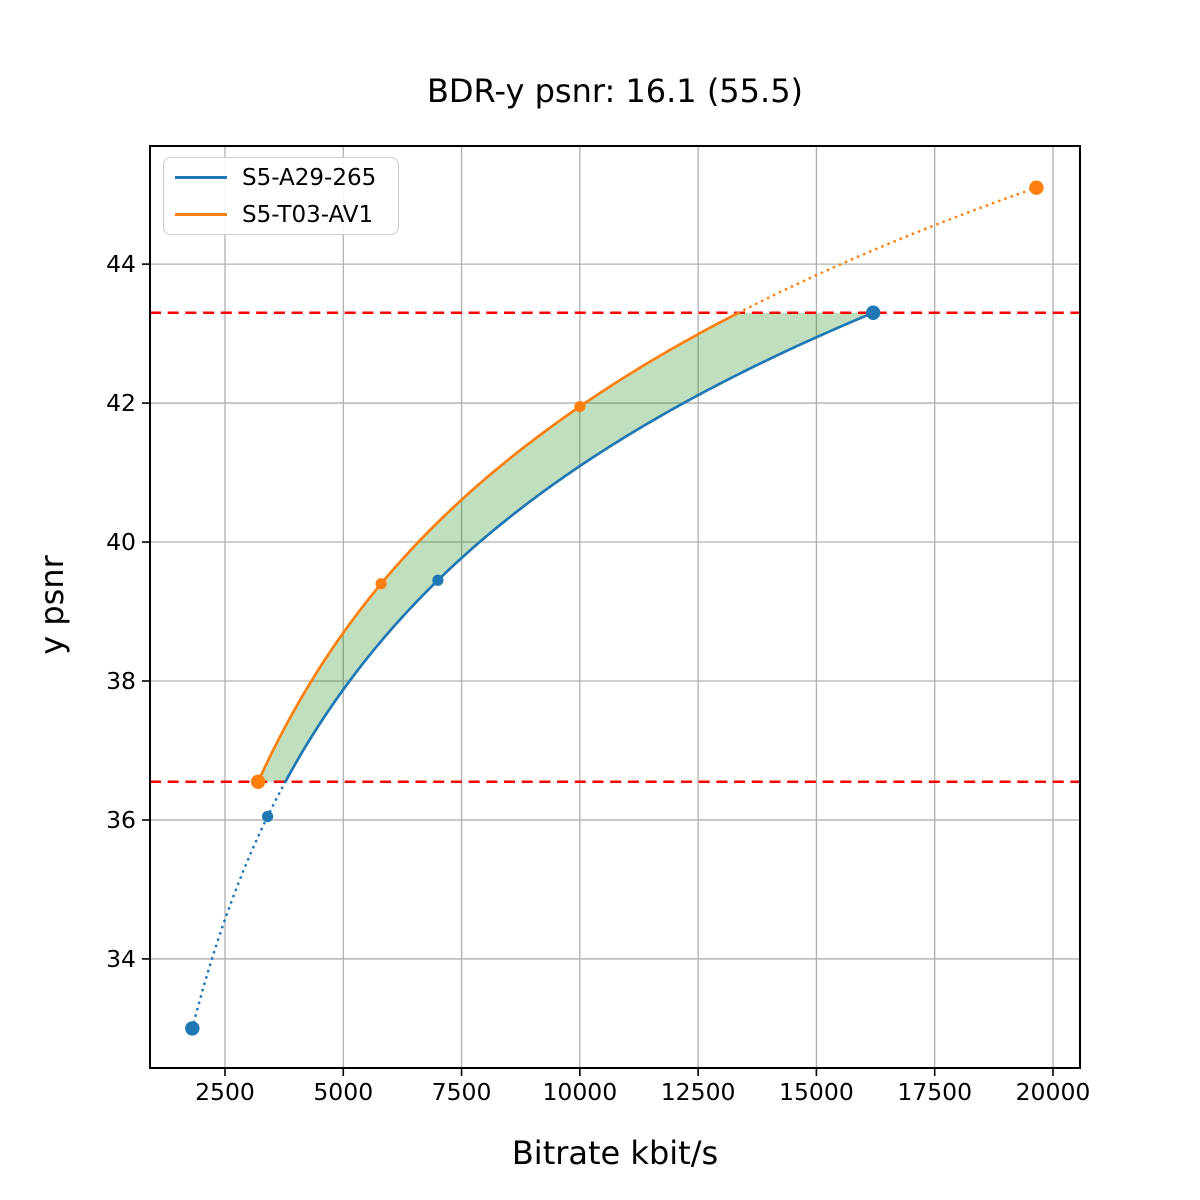  I want to click on x-tick-label: 2500, so click(225, 1092).